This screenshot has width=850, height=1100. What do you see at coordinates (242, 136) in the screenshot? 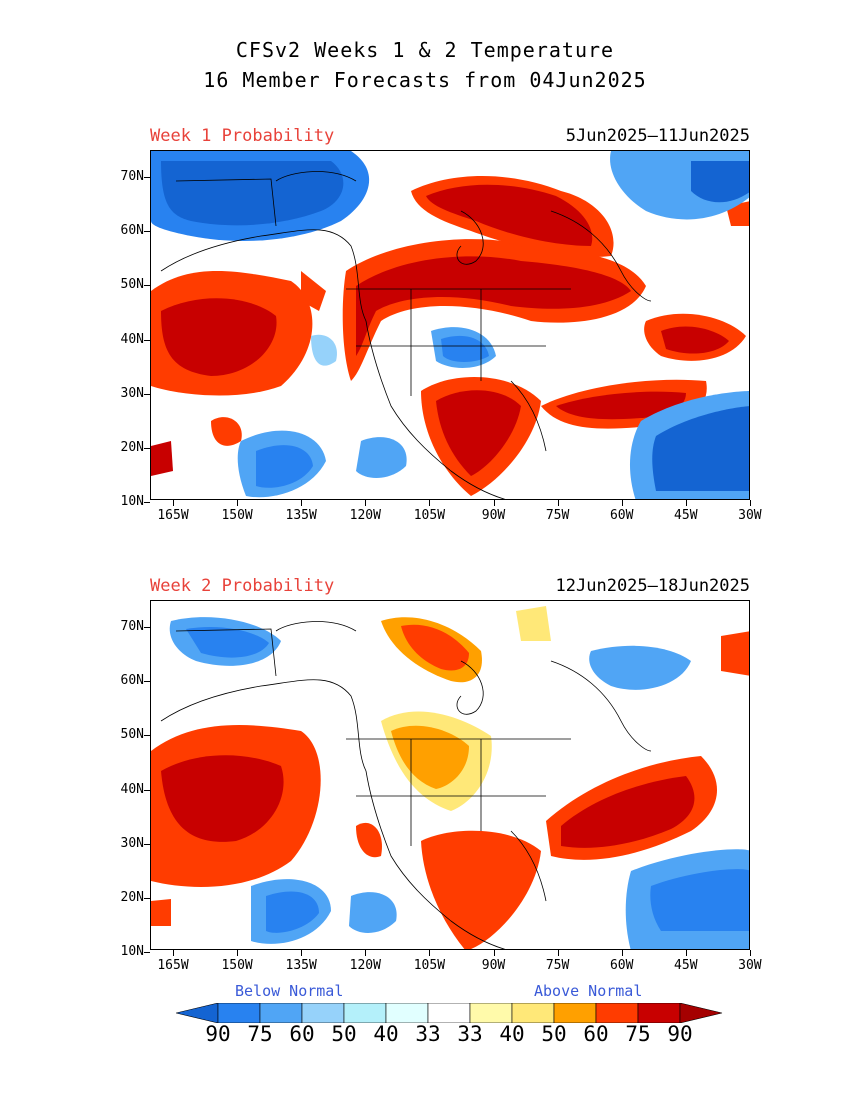
I see `week1-probability-label: Week 1 Probability` at bounding box center [242, 136].